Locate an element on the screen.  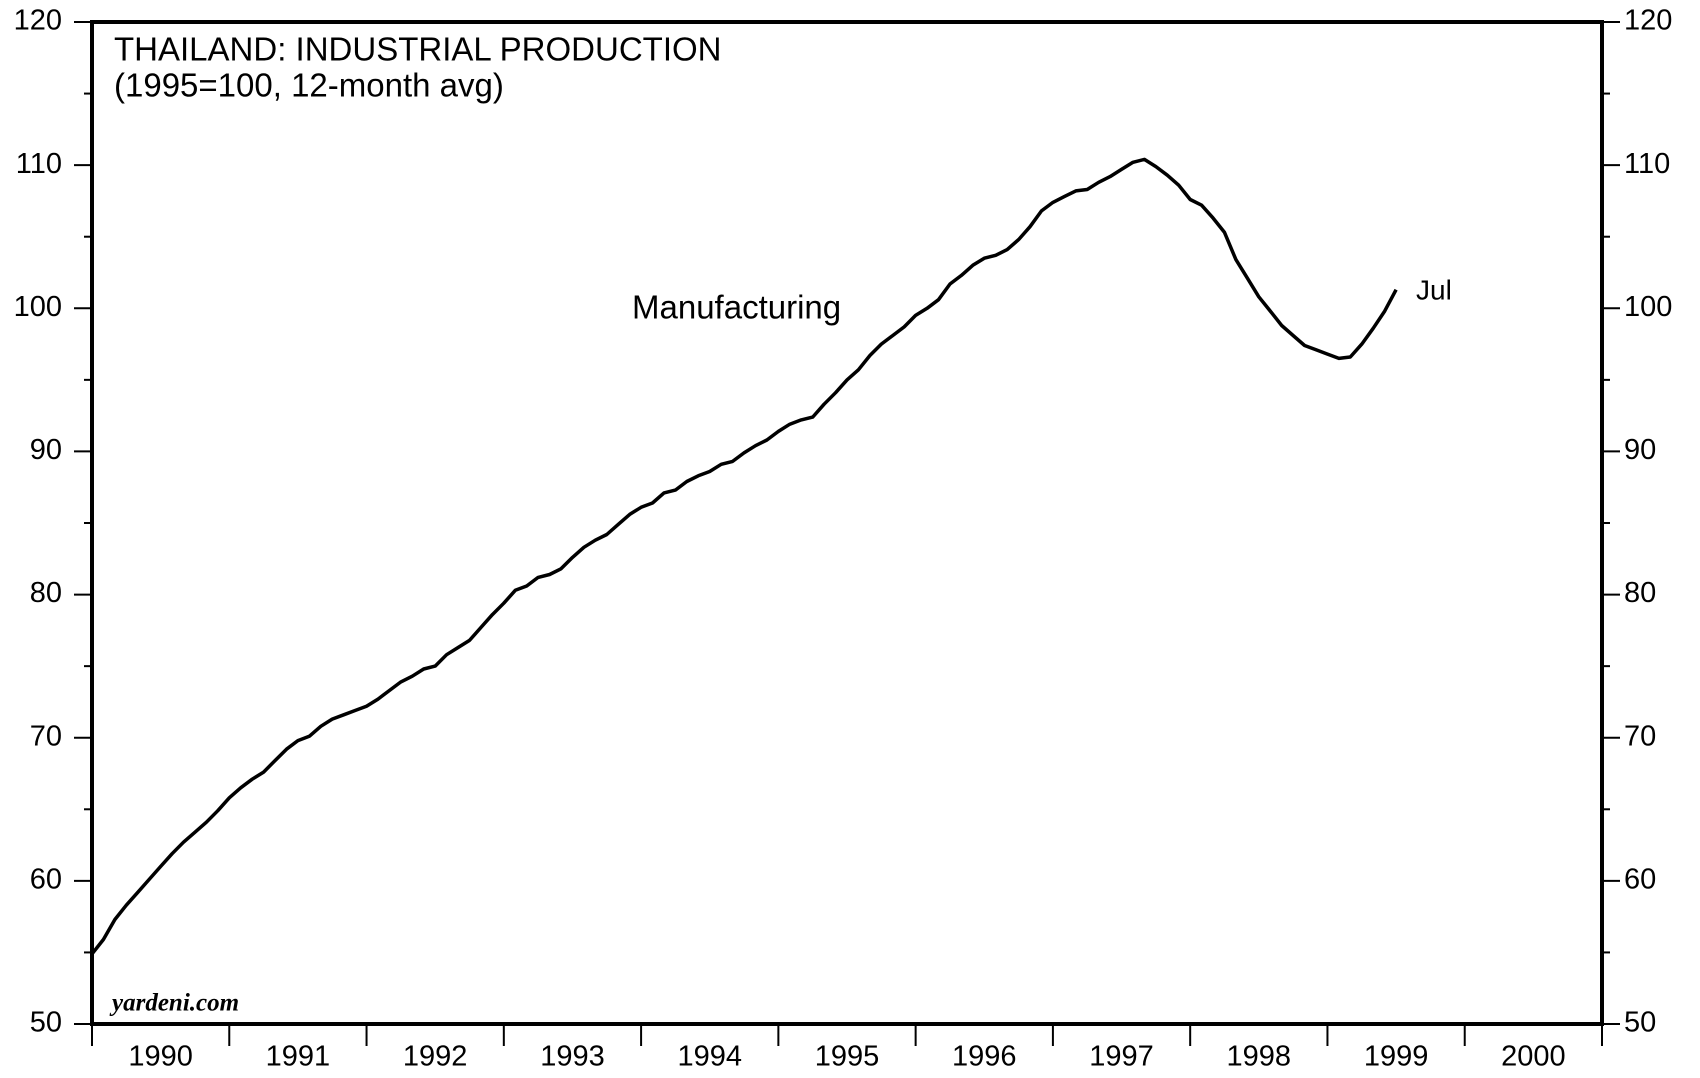
y-tick-label: 50 is located at coordinates (46, 1023).